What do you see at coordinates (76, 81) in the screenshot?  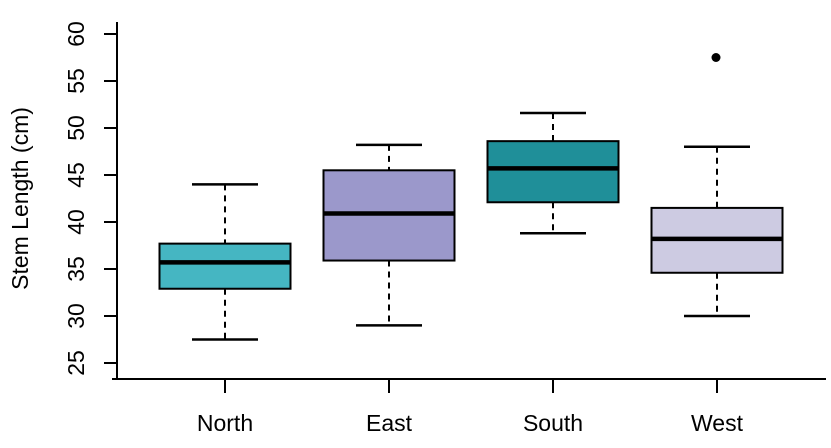 I see `y-tick-label: 55` at bounding box center [76, 81].